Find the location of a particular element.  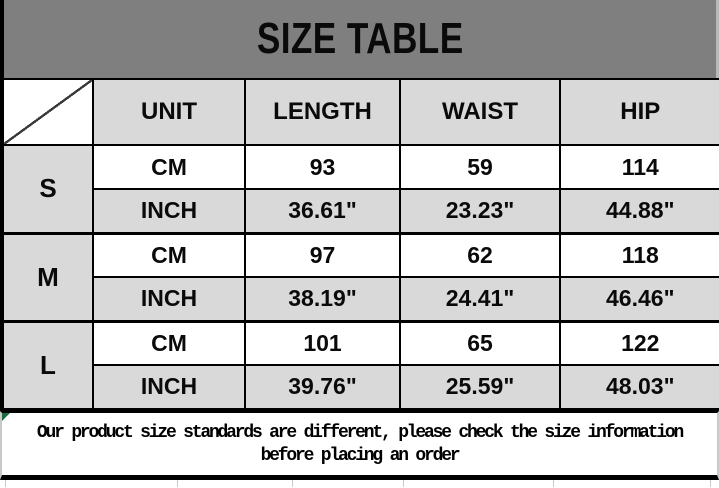

s-cm-length-value: 93 is located at coordinates (322, 167).